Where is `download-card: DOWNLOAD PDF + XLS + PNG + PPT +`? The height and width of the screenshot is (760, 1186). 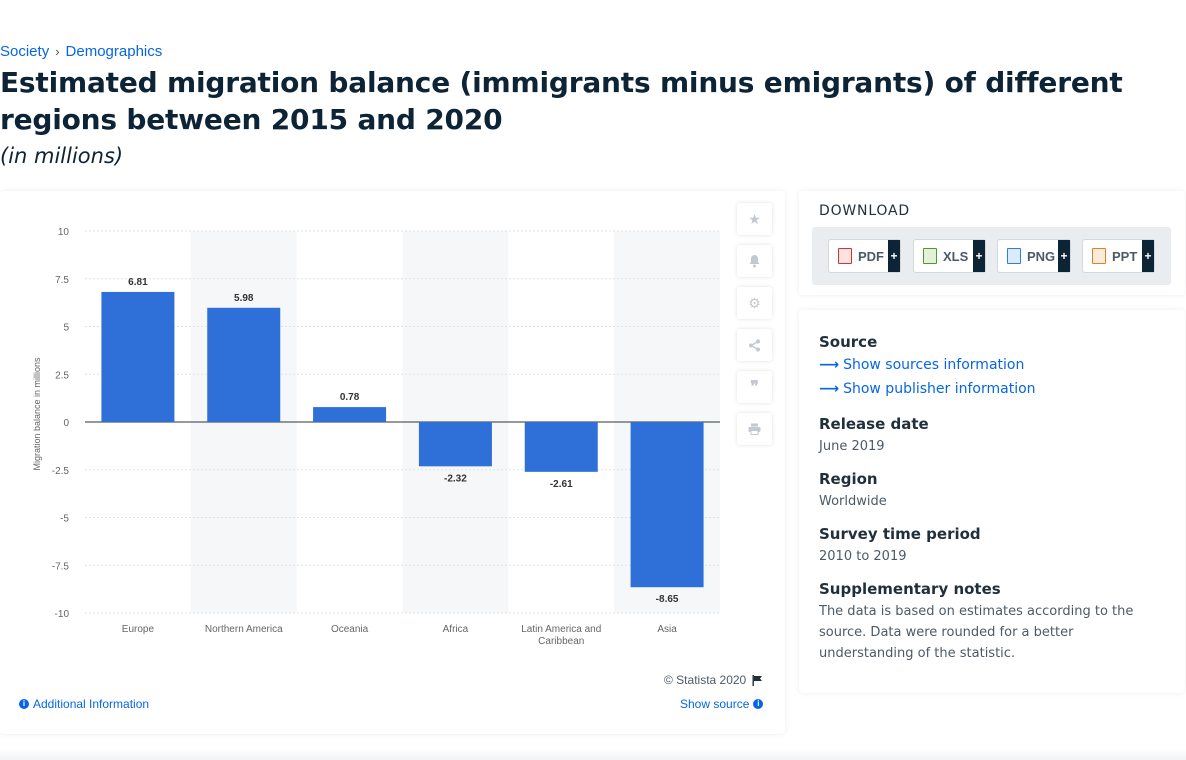 download-card: DOWNLOAD PDF + XLS + PNG + PPT + is located at coordinates (992, 243).